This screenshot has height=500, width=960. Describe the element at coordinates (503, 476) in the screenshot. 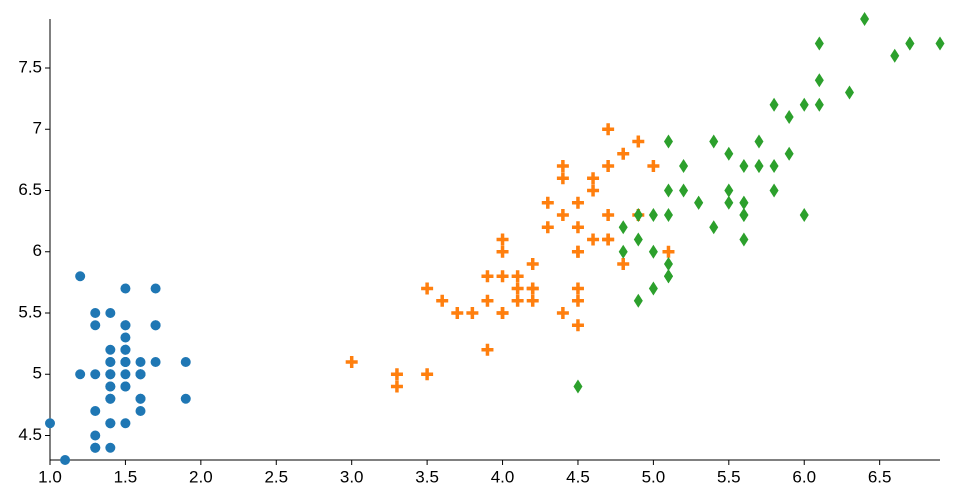

I see `x-tick-label: 4.0` at that location.